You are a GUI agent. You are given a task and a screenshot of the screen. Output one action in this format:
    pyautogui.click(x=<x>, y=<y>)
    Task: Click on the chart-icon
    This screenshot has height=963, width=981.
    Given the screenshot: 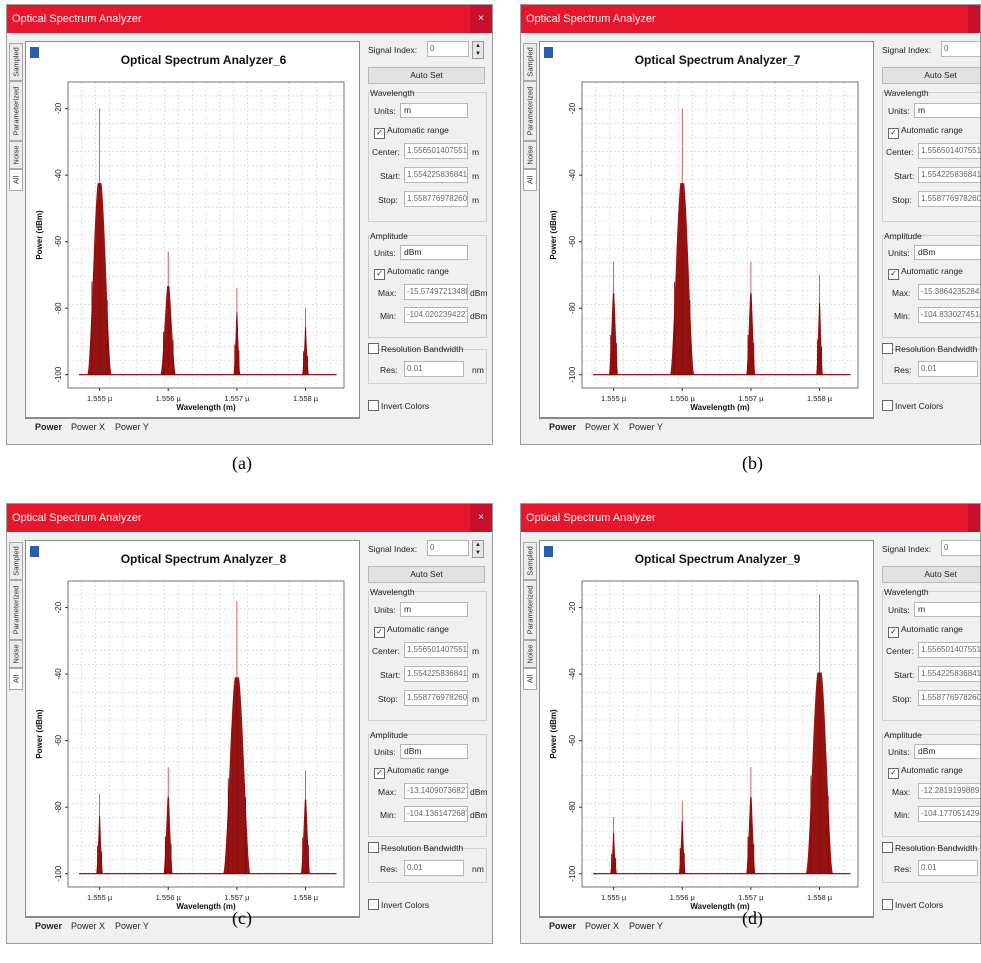 What is the action you would take?
    pyautogui.click(x=548, y=551)
    